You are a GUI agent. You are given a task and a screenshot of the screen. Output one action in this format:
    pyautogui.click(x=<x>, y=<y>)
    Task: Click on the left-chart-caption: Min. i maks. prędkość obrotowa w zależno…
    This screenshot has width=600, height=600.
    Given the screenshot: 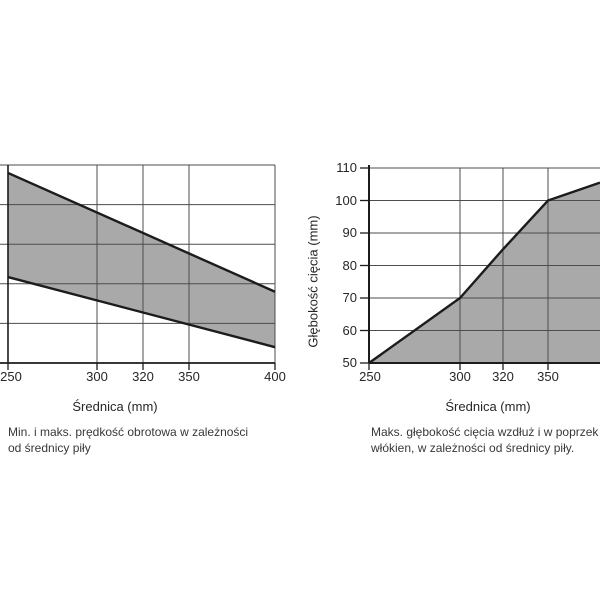 What is the action you would take?
    pyautogui.click(x=158, y=440)
    